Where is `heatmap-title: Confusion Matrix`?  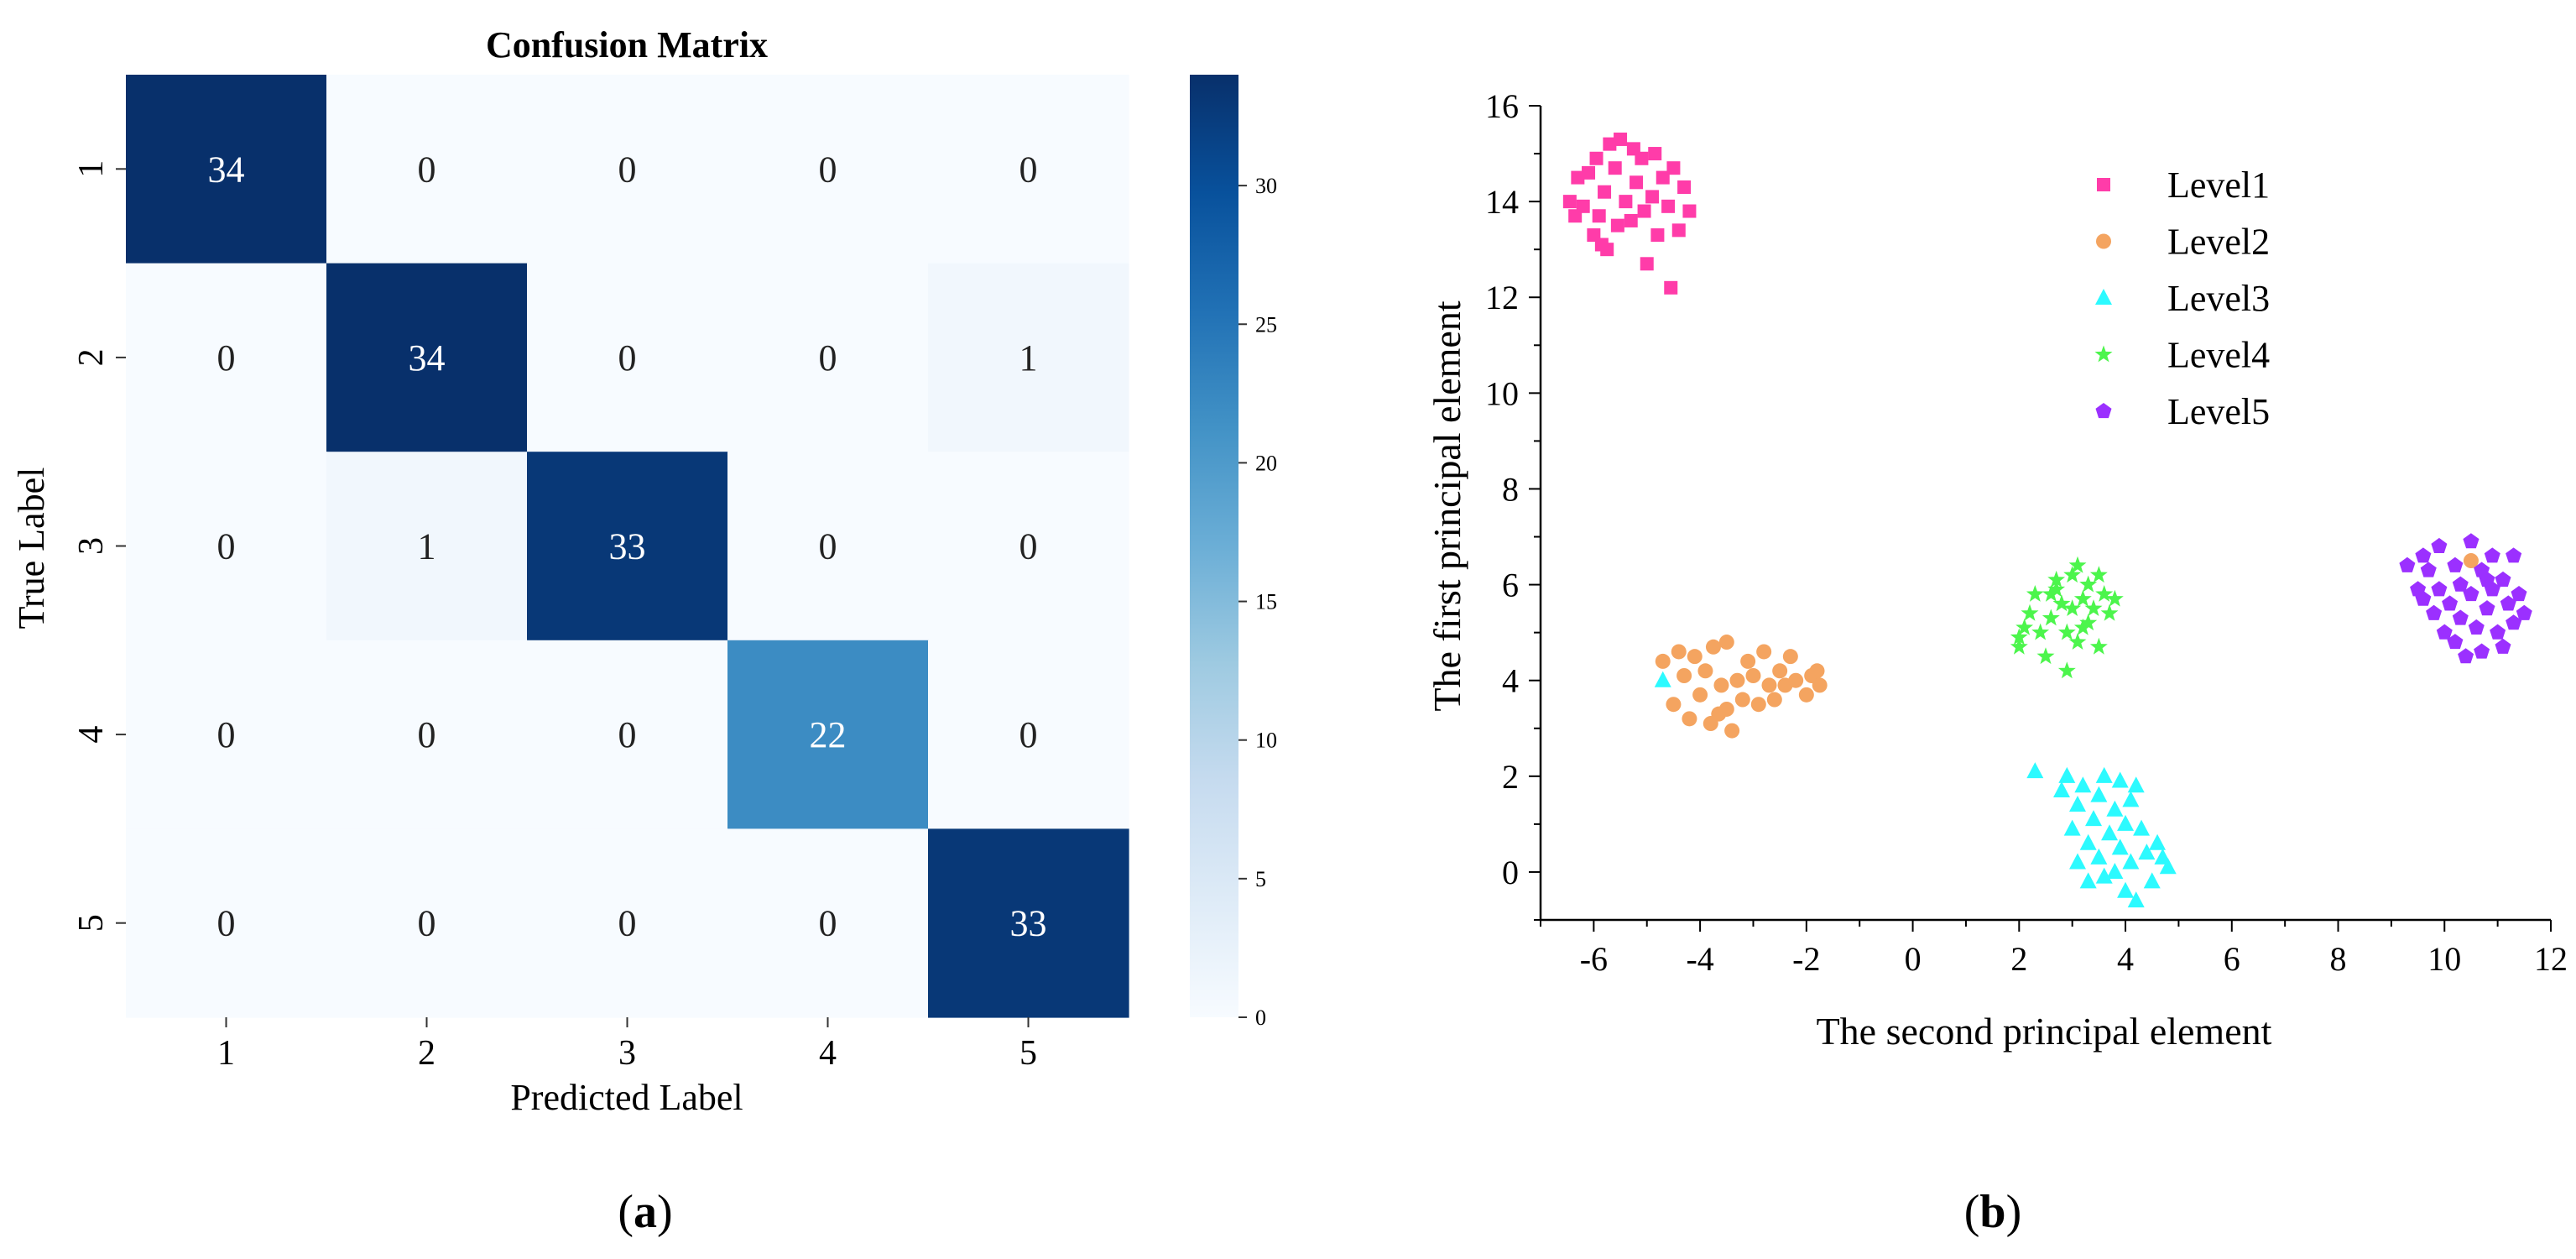
heatmap-title: Confusion Matrix is located at coordinates (627, 44).